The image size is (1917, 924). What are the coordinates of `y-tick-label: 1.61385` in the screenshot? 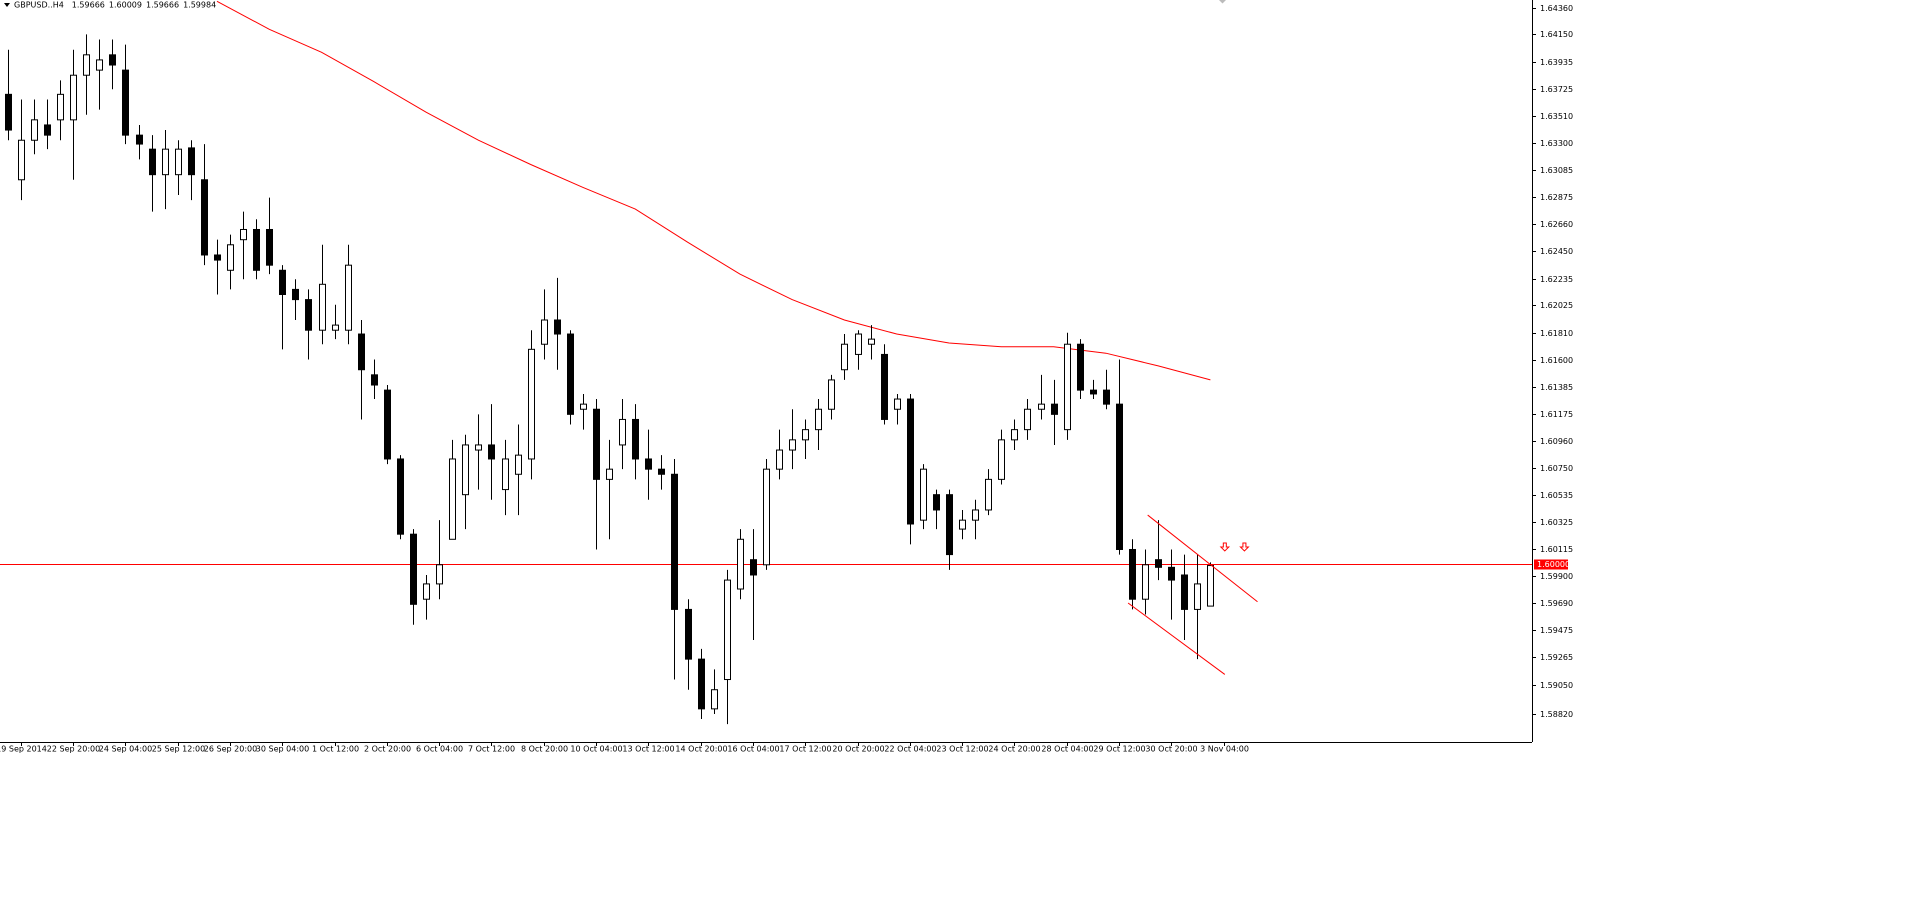 It's located at (1556, 387).